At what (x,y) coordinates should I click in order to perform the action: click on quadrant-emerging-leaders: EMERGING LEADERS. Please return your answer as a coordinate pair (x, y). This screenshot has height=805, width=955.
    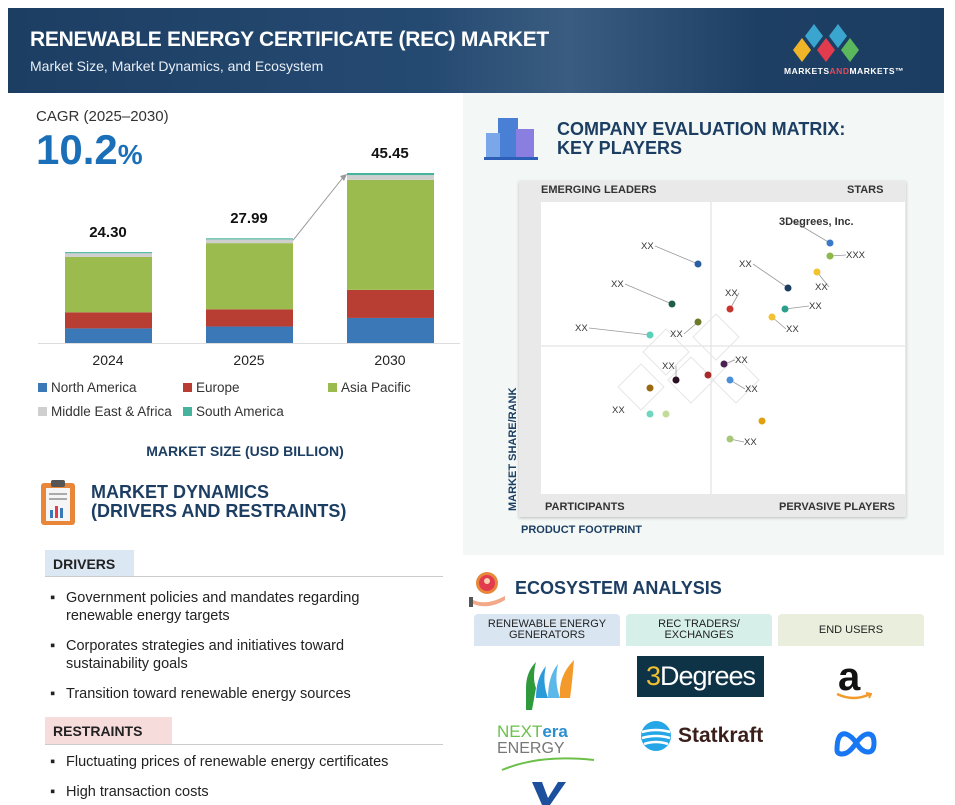
    Looking at the image, I should click on (599, 190).